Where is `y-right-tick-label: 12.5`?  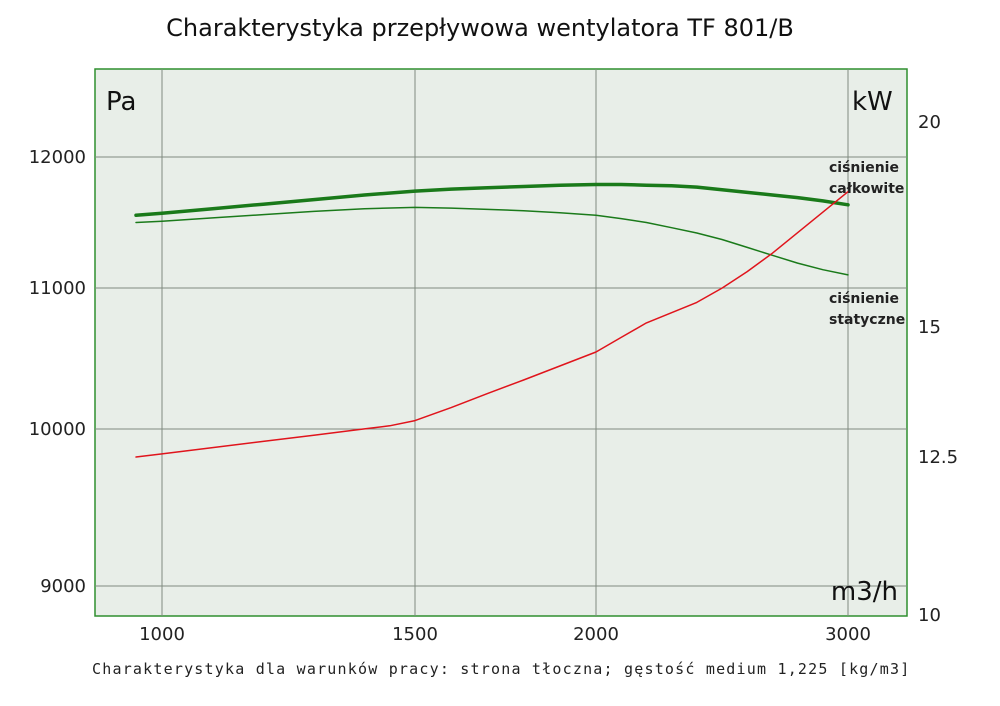 y-right-tick-label: 12.5 is located at coordinates (938, 457).